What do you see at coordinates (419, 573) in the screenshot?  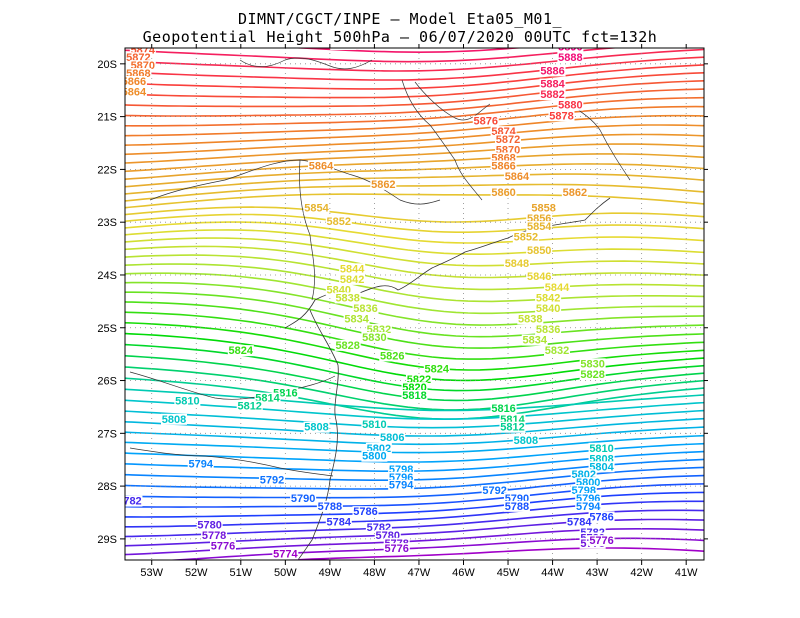 I see `lon-label: 47W` at bounding box center [419, 573].